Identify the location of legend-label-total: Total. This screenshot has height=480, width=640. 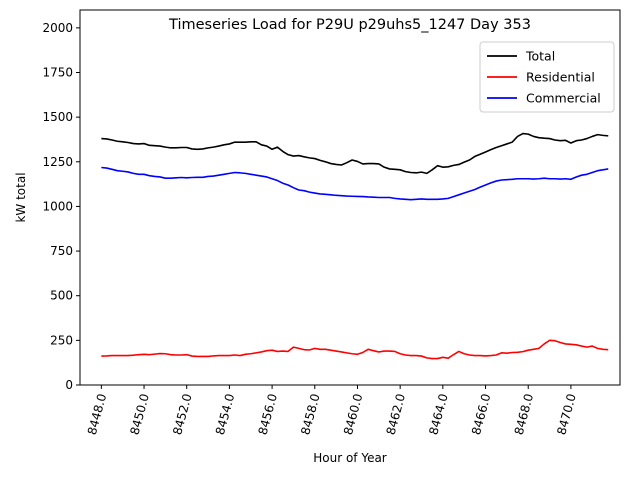
(540, 56).